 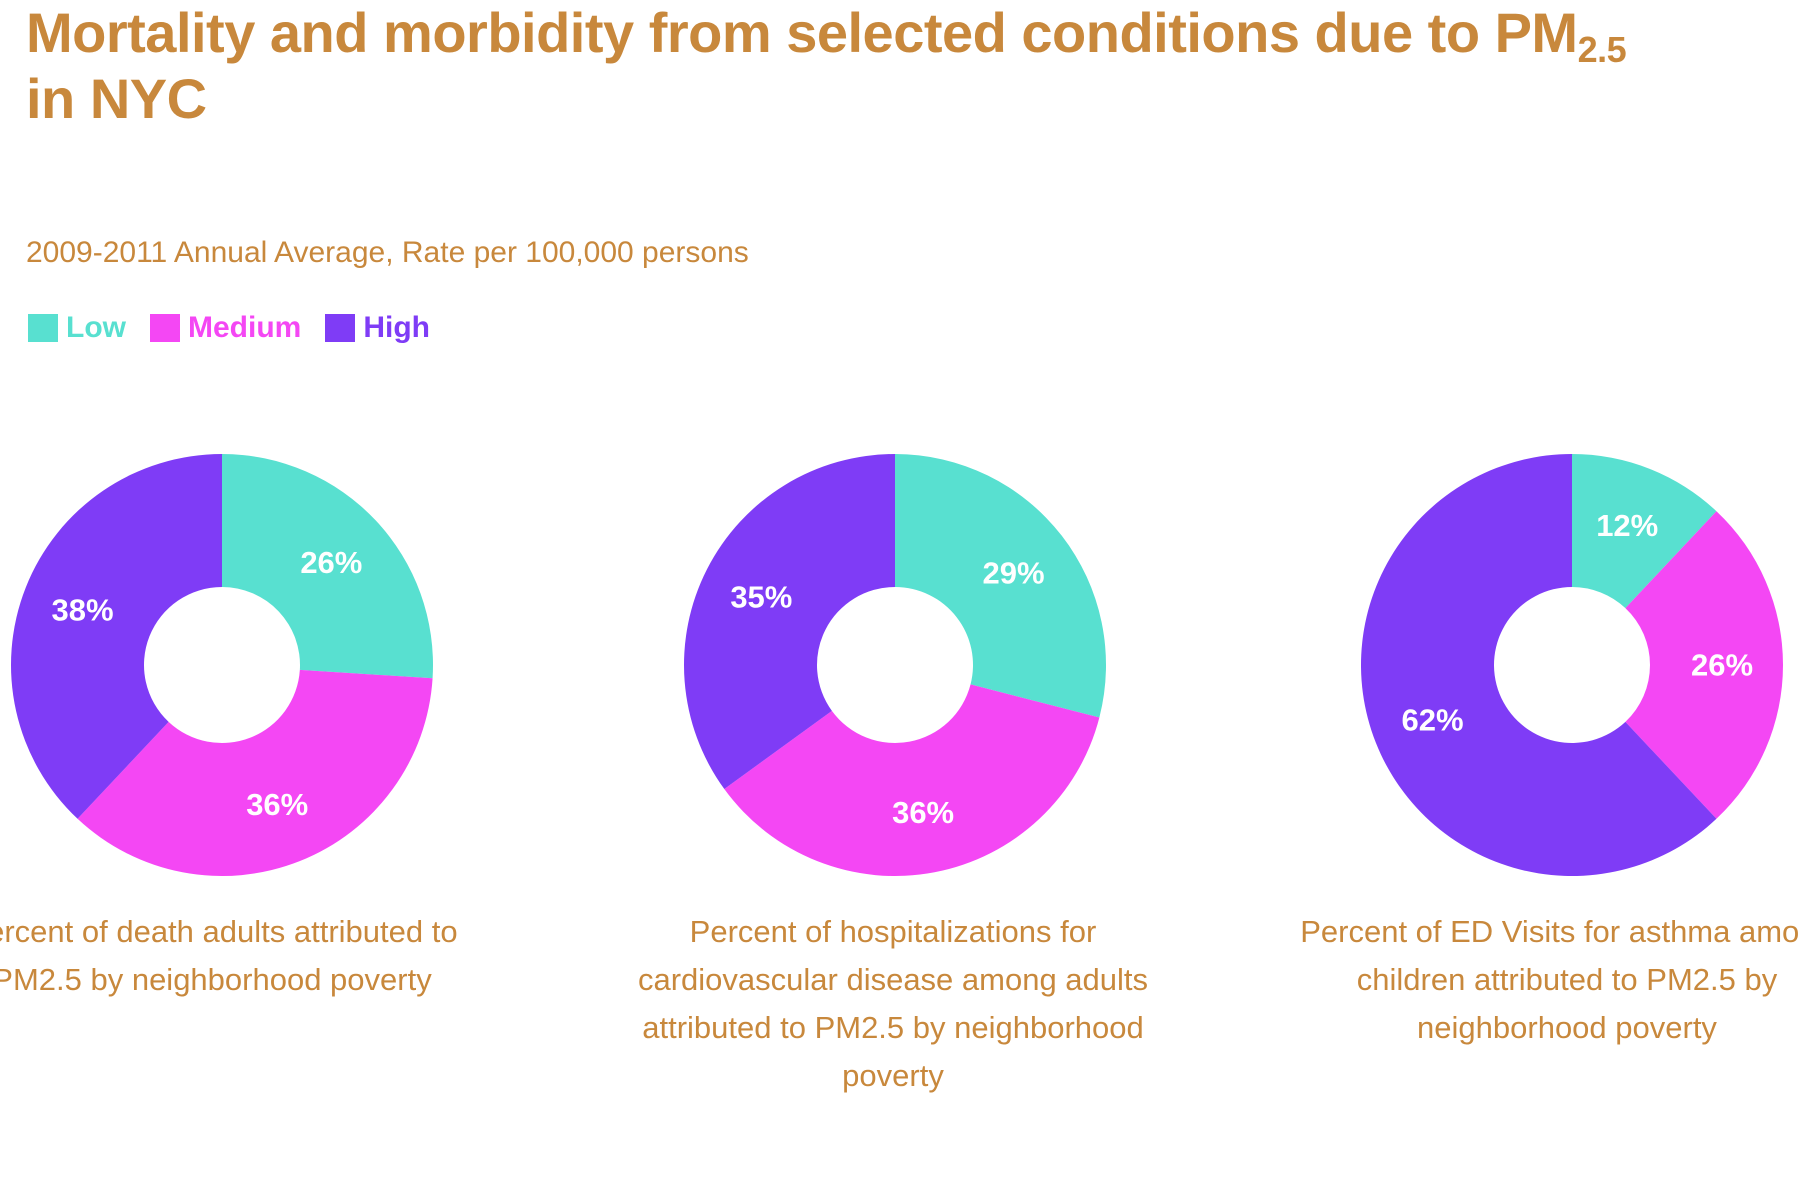 What do you see at coordinates (116, 98) in the screenshot?
I see `title-line2-text: in NYC` at bounding box center [116, 98].